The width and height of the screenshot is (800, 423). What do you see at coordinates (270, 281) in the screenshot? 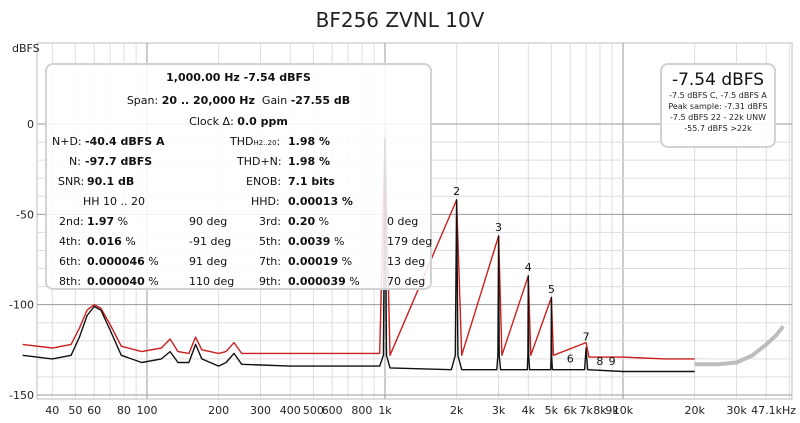
I see `harmonic-label: 9th:` at bounding box center [270, 281].